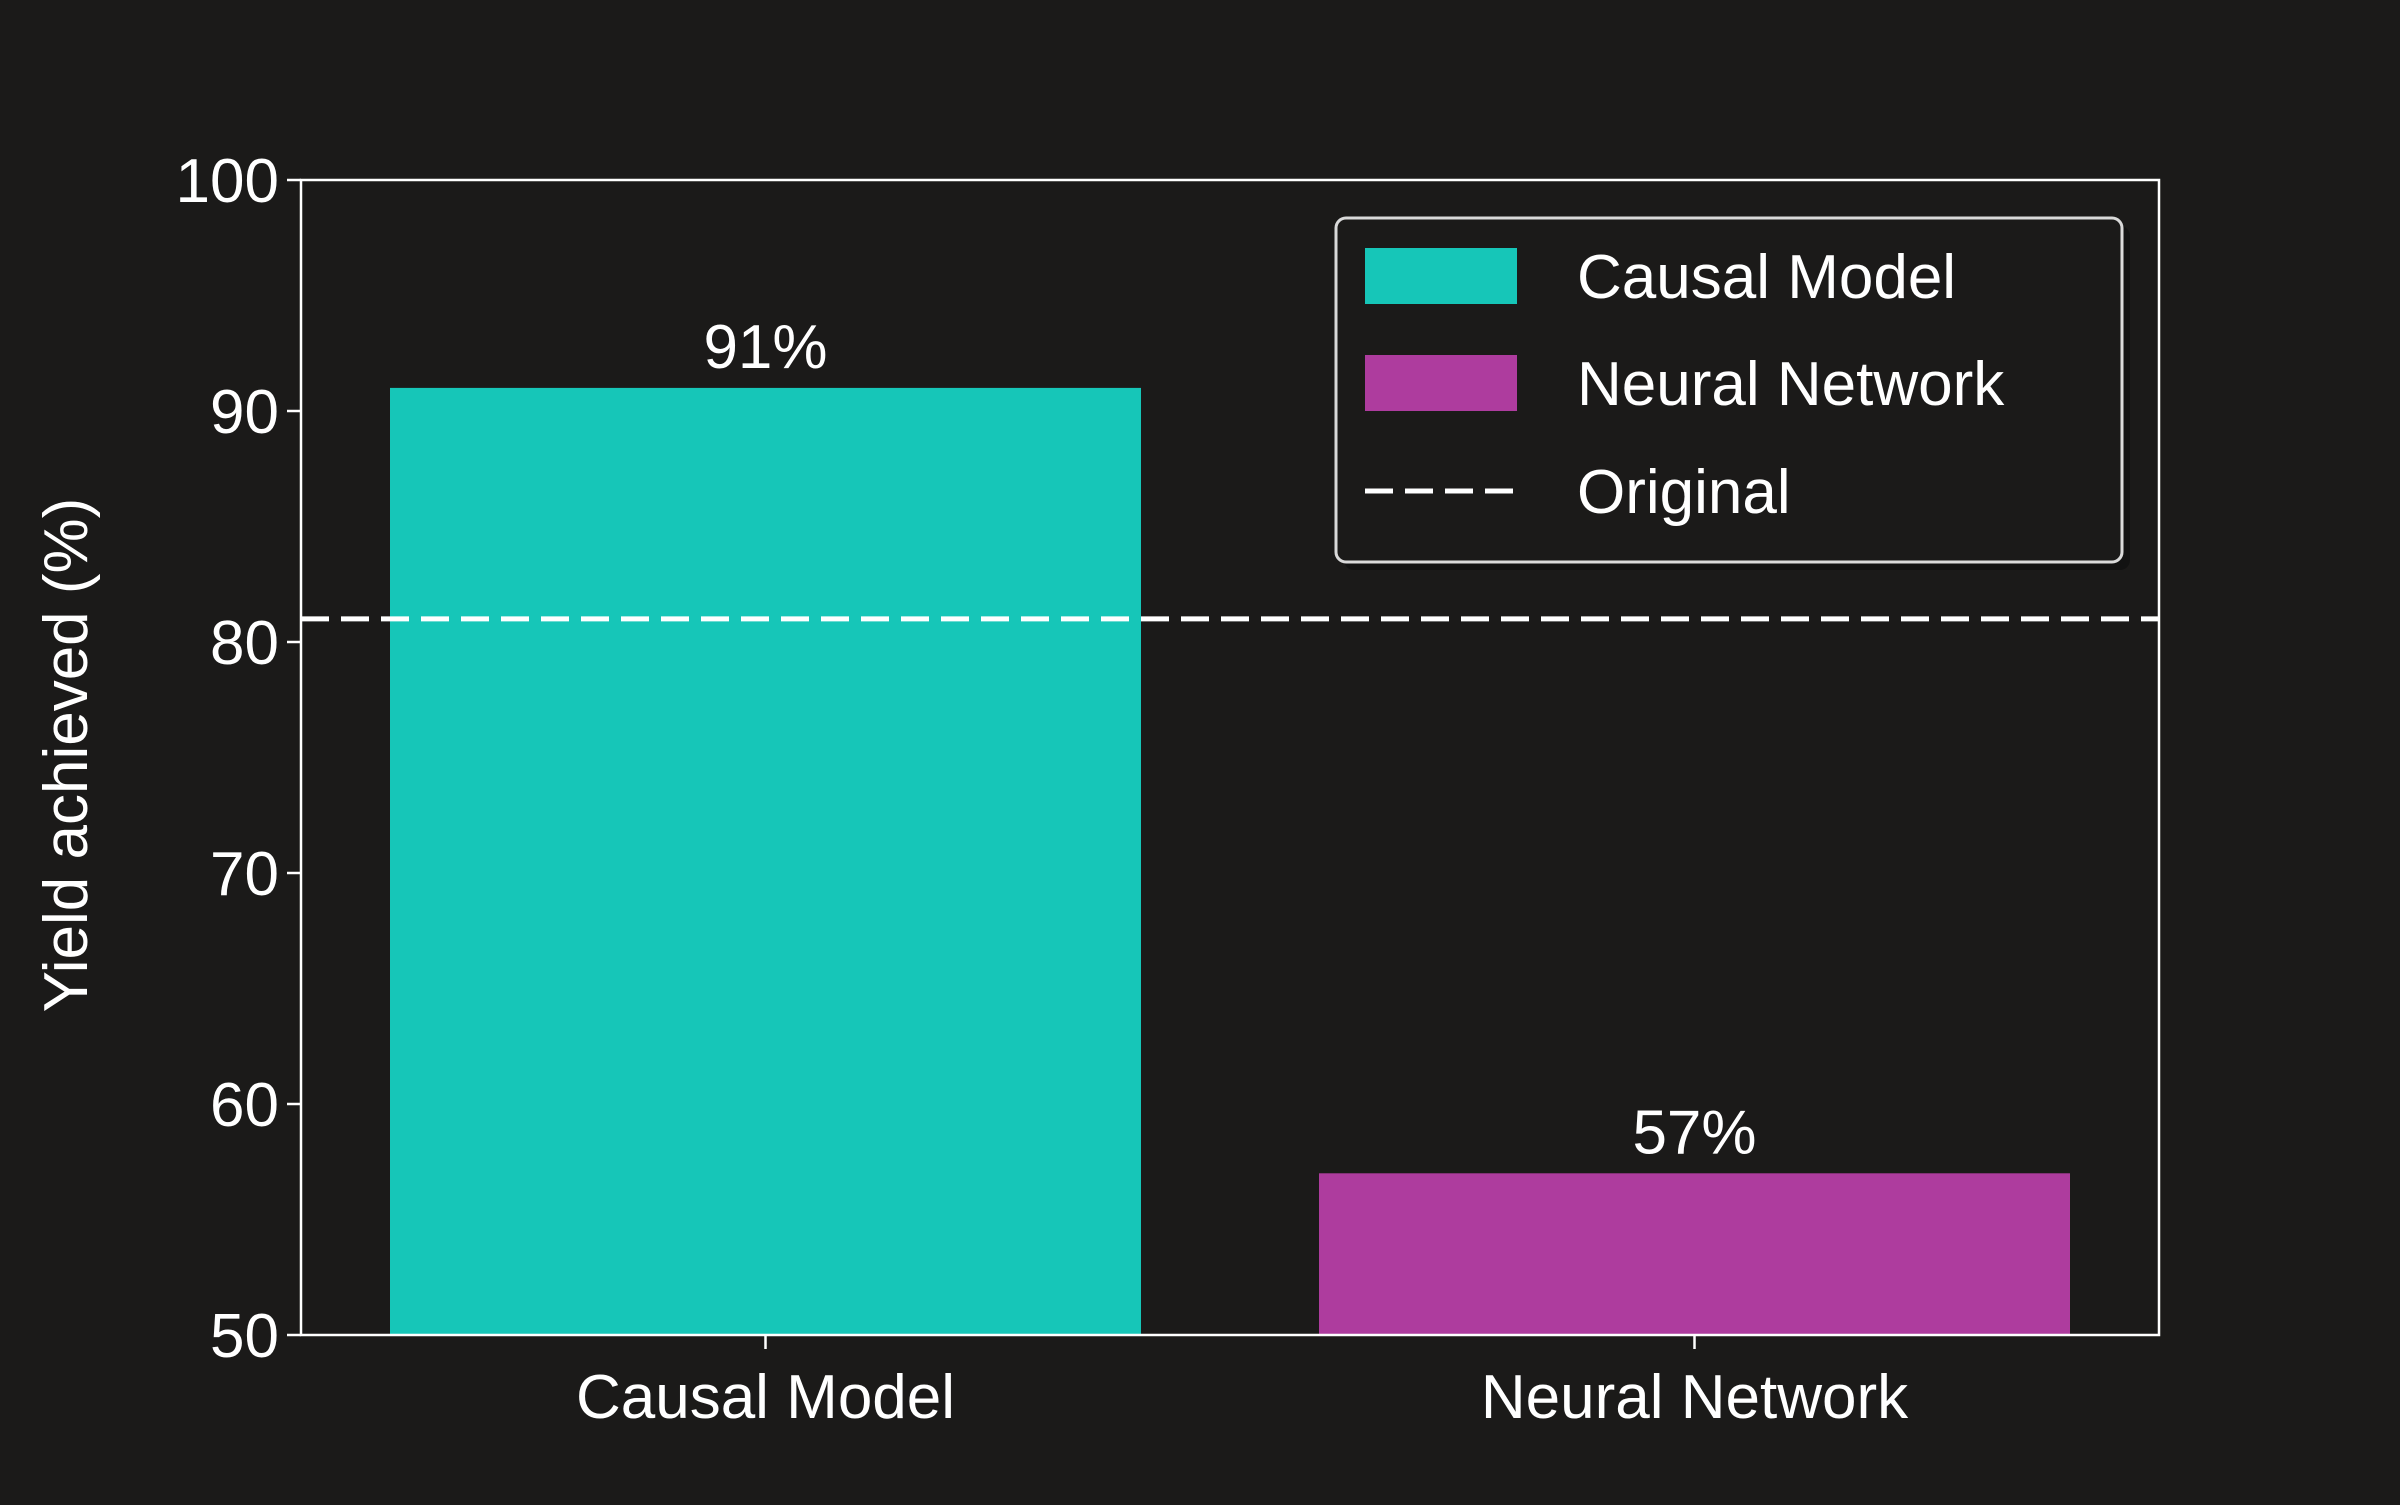 This screenshot has height=1505, width=2400. I want to click on legend-label: Causal Model, so click(1766, 277).